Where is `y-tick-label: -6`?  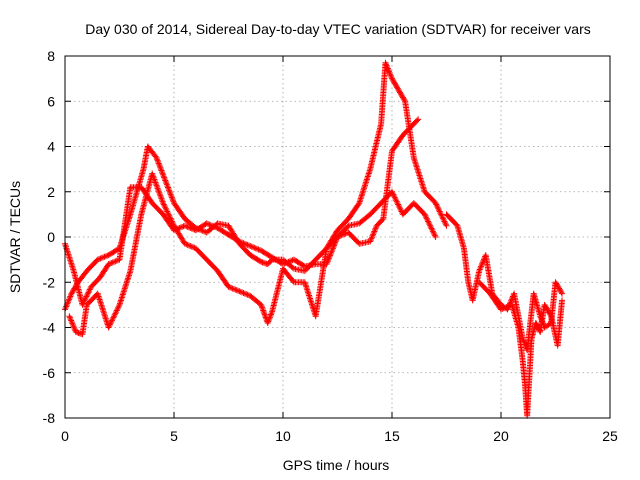 y-tick-label: -6 is located at coordinates (49, 373).